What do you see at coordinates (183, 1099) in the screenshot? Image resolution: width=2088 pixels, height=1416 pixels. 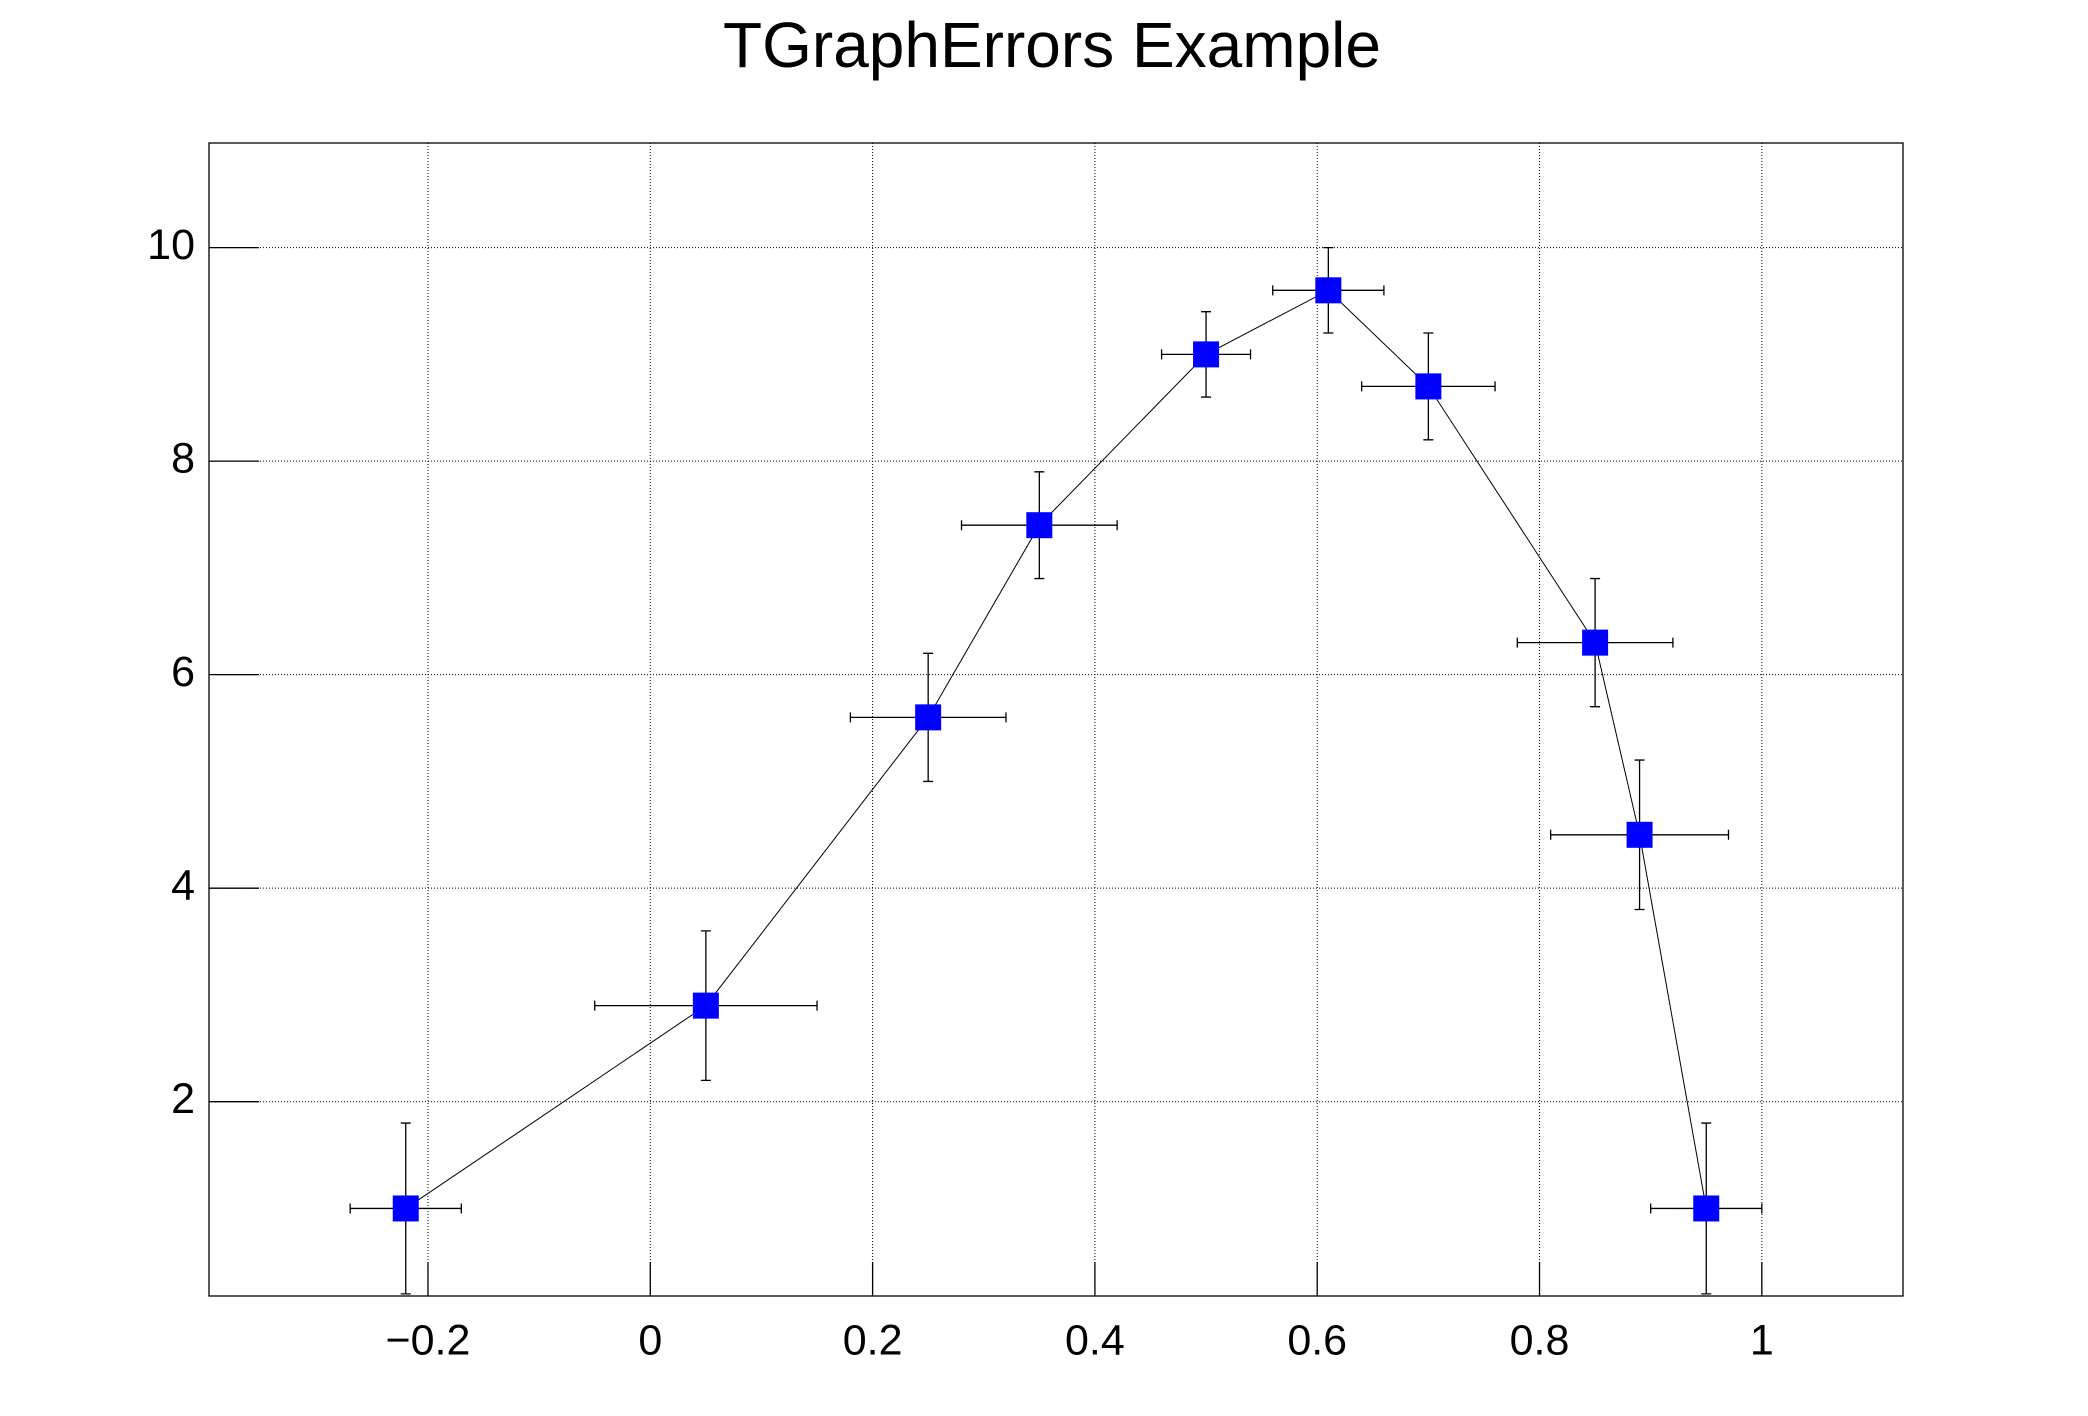 I see `y-tick-label: 2` at bounding box center [183, 1099].